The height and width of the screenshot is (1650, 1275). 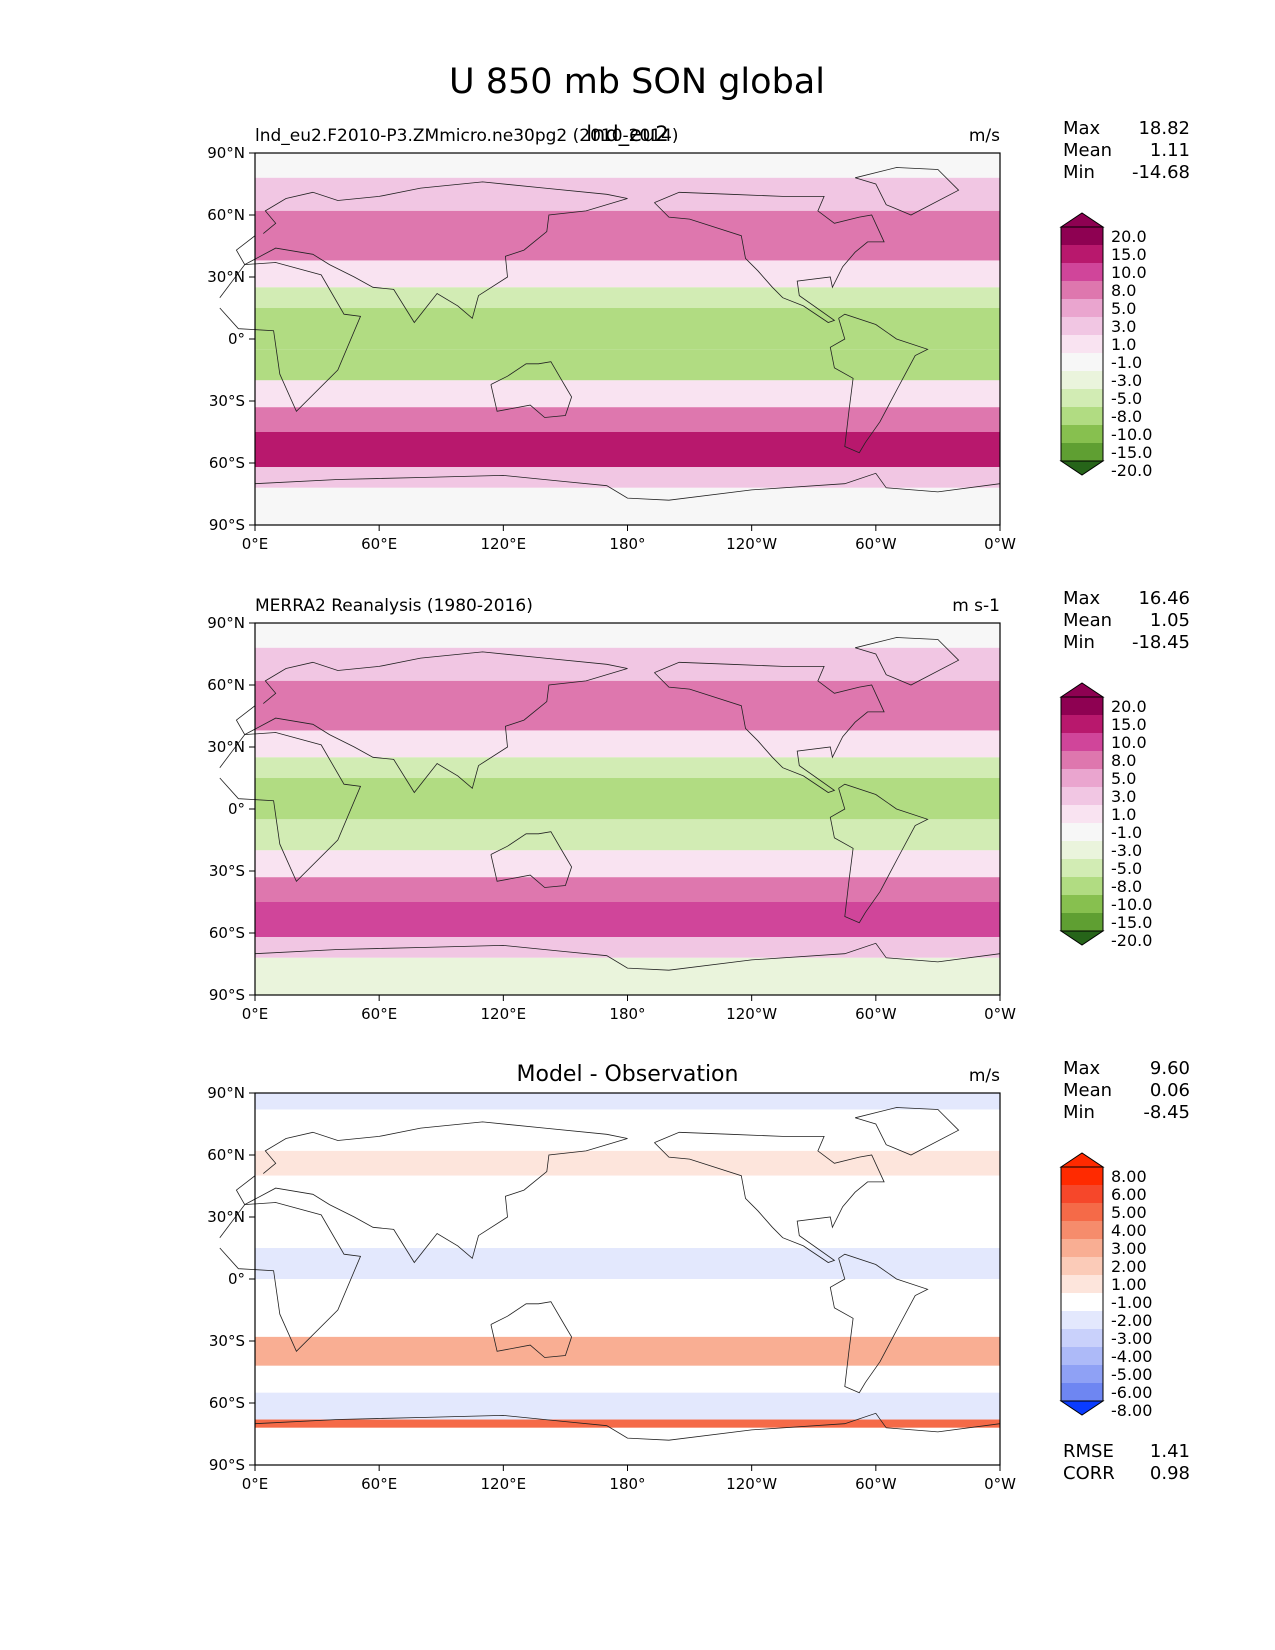 I want to click on colorbar-level-label: 15.0, so click(x=1129, y=254).